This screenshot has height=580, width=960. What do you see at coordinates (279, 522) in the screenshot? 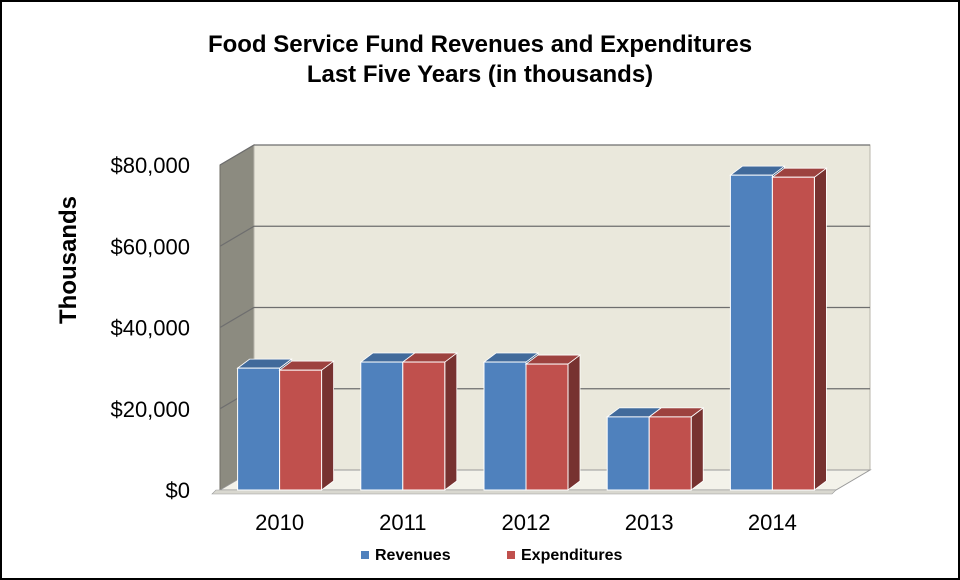
I see `x-tick-label: 2010` at bounding box center [279, 522].